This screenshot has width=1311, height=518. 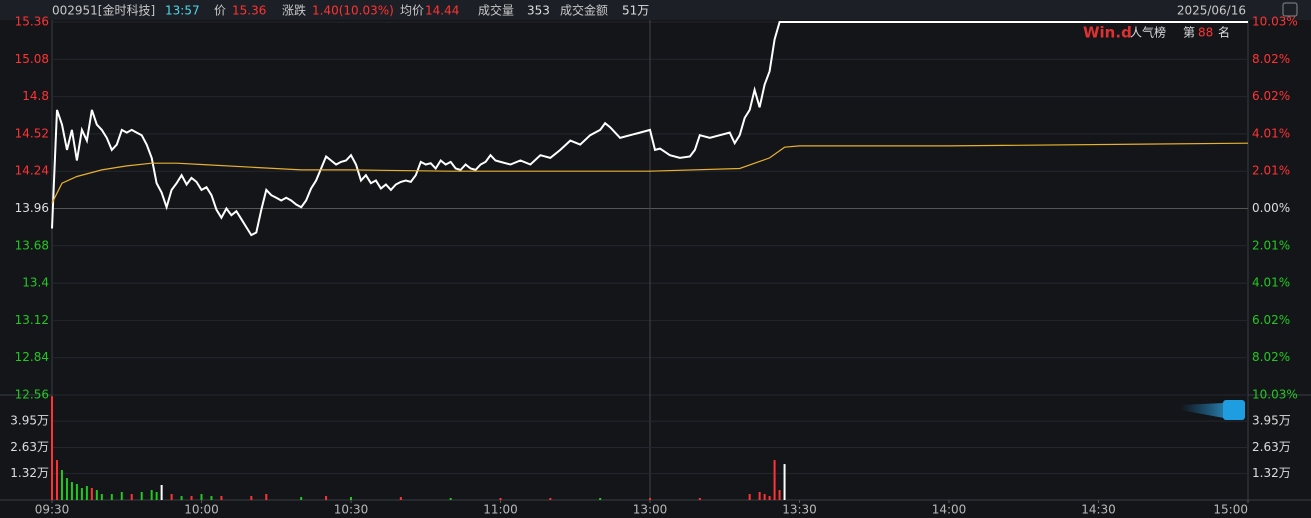 I want to click on y-tick-label: 12.84, so click(x=32, y=357).